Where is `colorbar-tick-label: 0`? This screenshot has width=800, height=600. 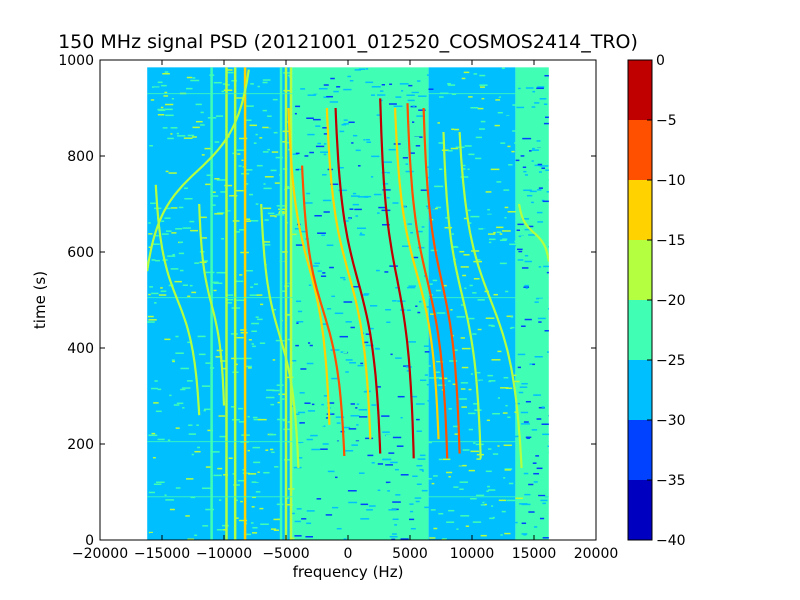
colorbar-tick-label: 0 is located at coordinates (660, 61).